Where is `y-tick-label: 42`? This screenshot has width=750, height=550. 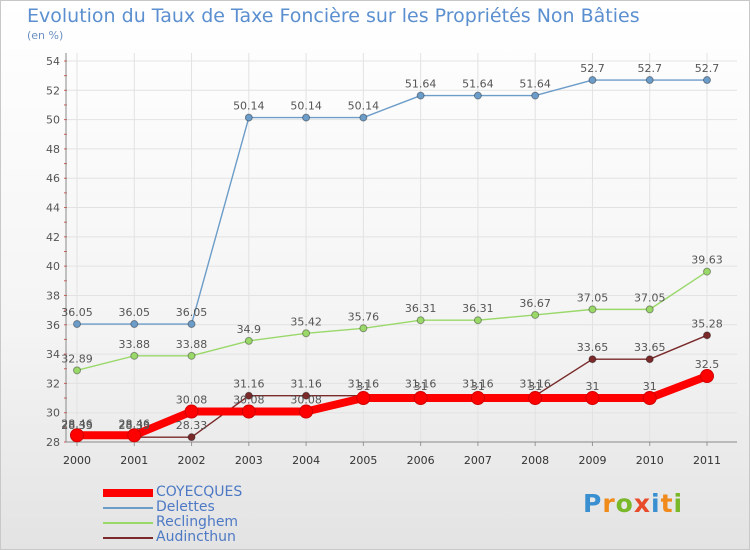
y-tick-label: 42 is located at coordinates (53, 237).